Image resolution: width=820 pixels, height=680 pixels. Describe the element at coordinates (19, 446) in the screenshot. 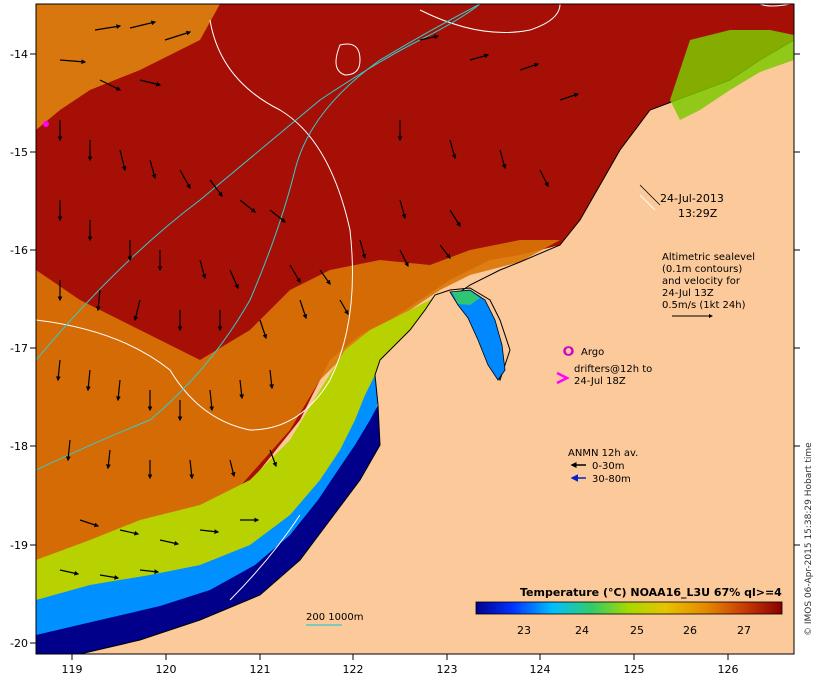

I see `lat-tick-18: -18` at that location.